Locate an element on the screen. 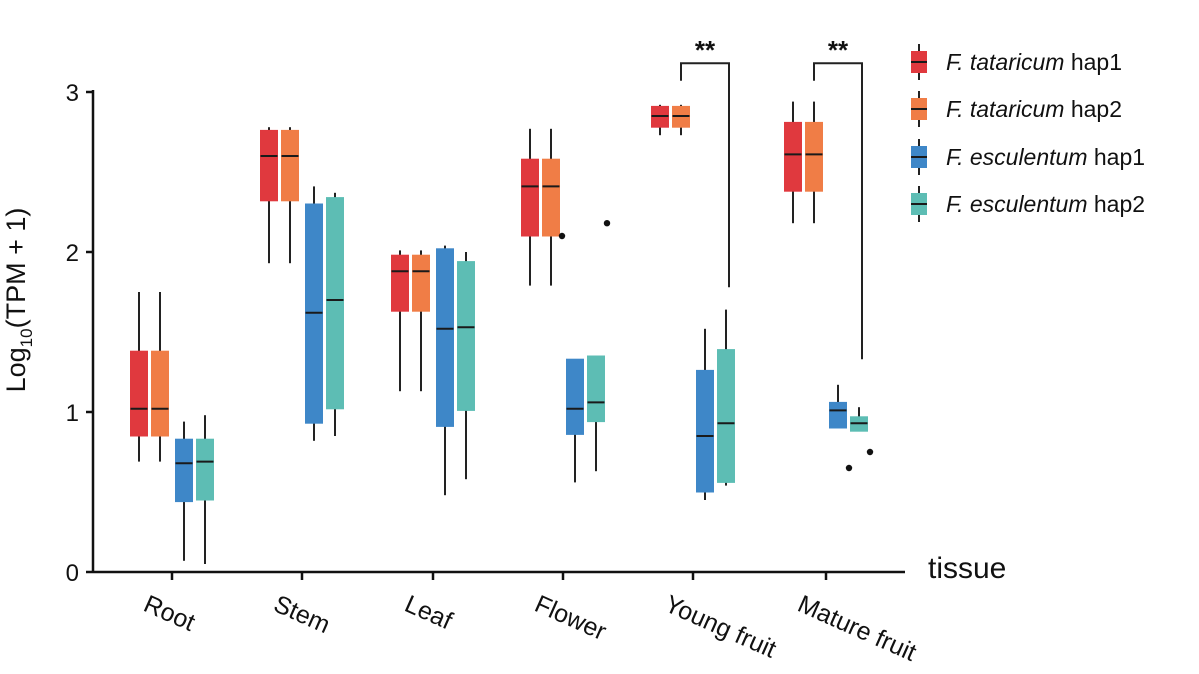  legend-label: F. esculentum hap2 is located at coordinates (1045, 204).